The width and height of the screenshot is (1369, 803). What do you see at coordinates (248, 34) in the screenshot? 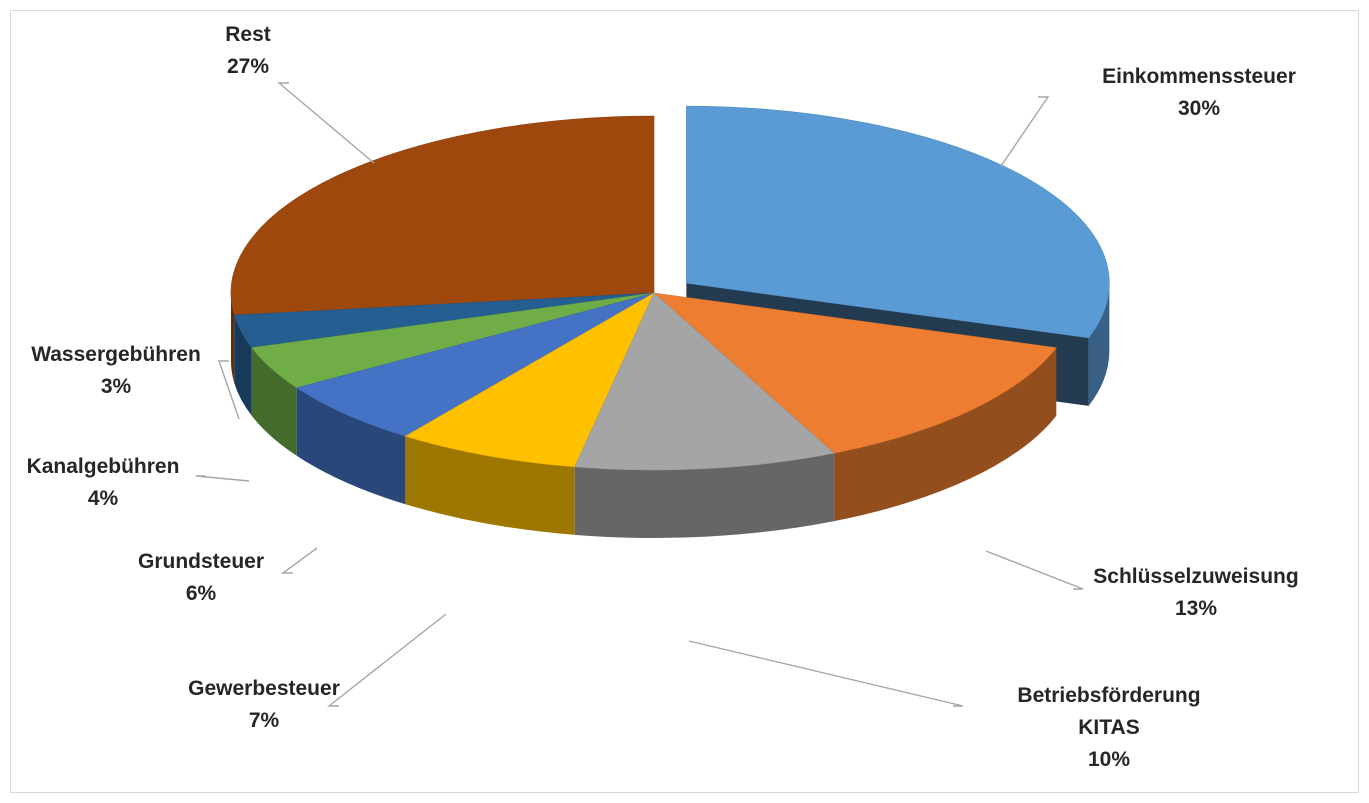
I see `data-label-category: Rest` at bounding box center [248, 34].